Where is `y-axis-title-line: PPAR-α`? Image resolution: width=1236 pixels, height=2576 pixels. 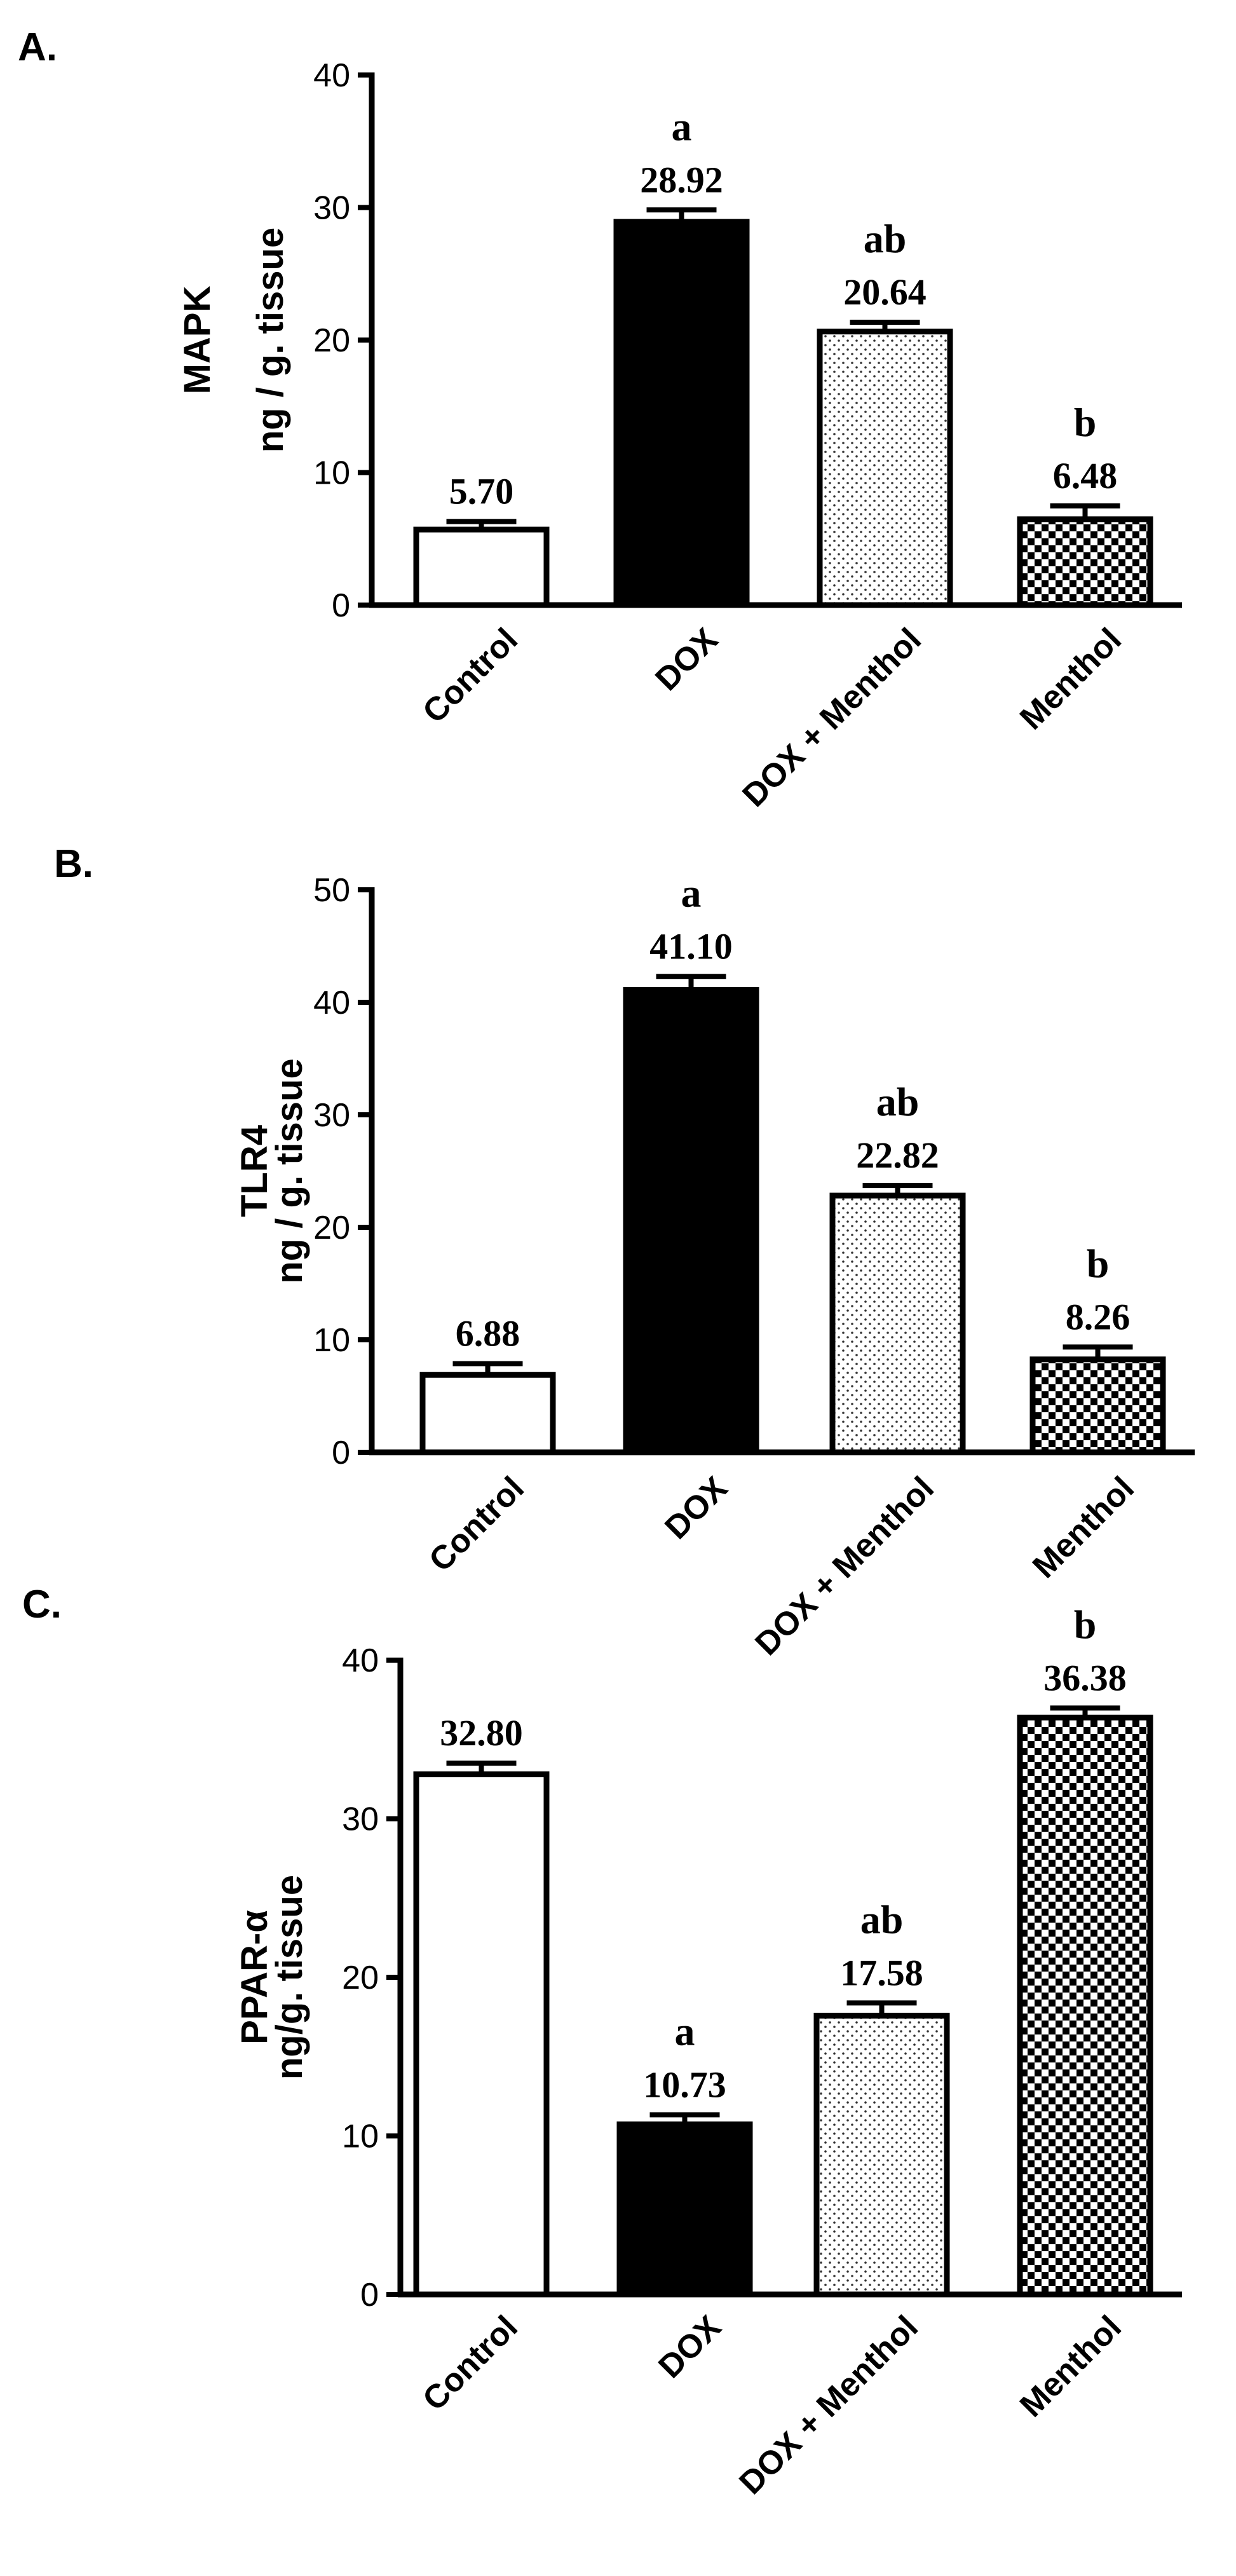
y-axis-title-line: PPAR-α is located at coordinates (254, 1977).